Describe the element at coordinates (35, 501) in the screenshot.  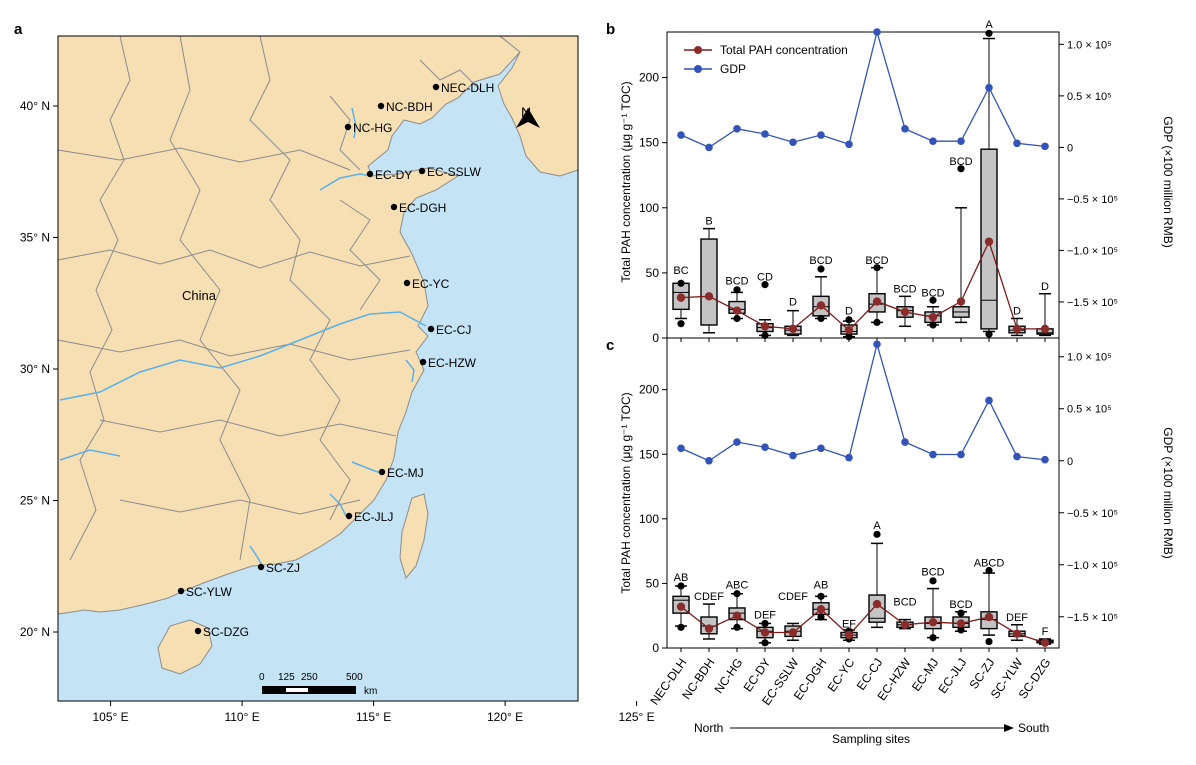
I see `lat-tick-label: 25° N` at that location.